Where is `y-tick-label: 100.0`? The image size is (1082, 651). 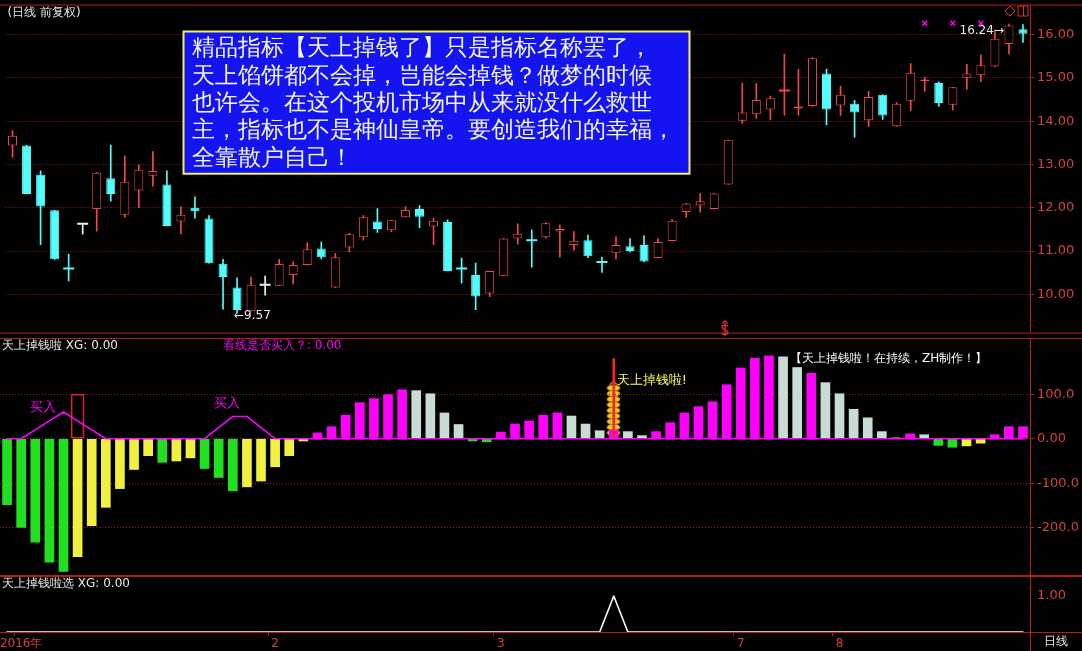
y-tick-label: 100.0 is located at coordinates (1056, 393).